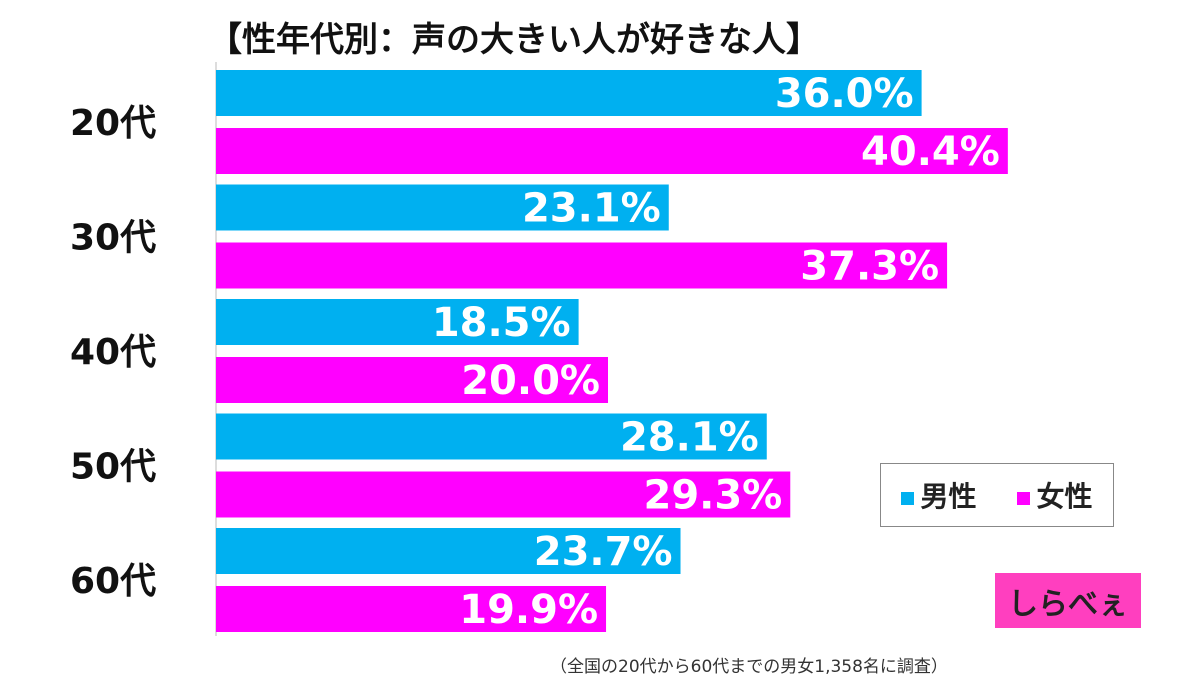  I want to click on data-label: 19.9%, so click(528, 610).